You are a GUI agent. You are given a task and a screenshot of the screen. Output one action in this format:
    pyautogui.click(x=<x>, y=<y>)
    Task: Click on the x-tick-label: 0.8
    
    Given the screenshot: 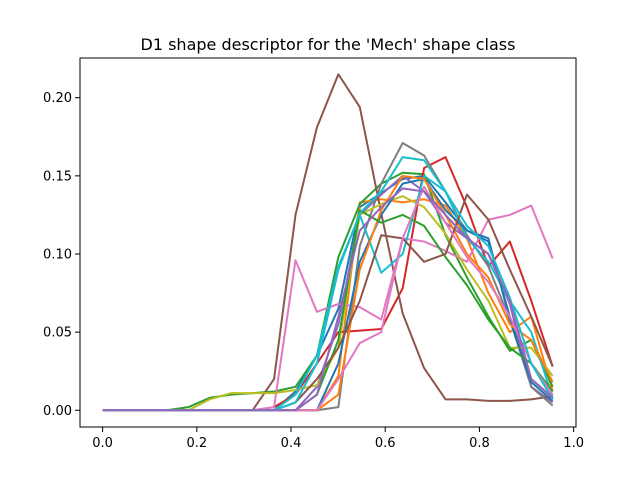 What is the action you would take?
    pyautogui.click(x=479, y=443)
    